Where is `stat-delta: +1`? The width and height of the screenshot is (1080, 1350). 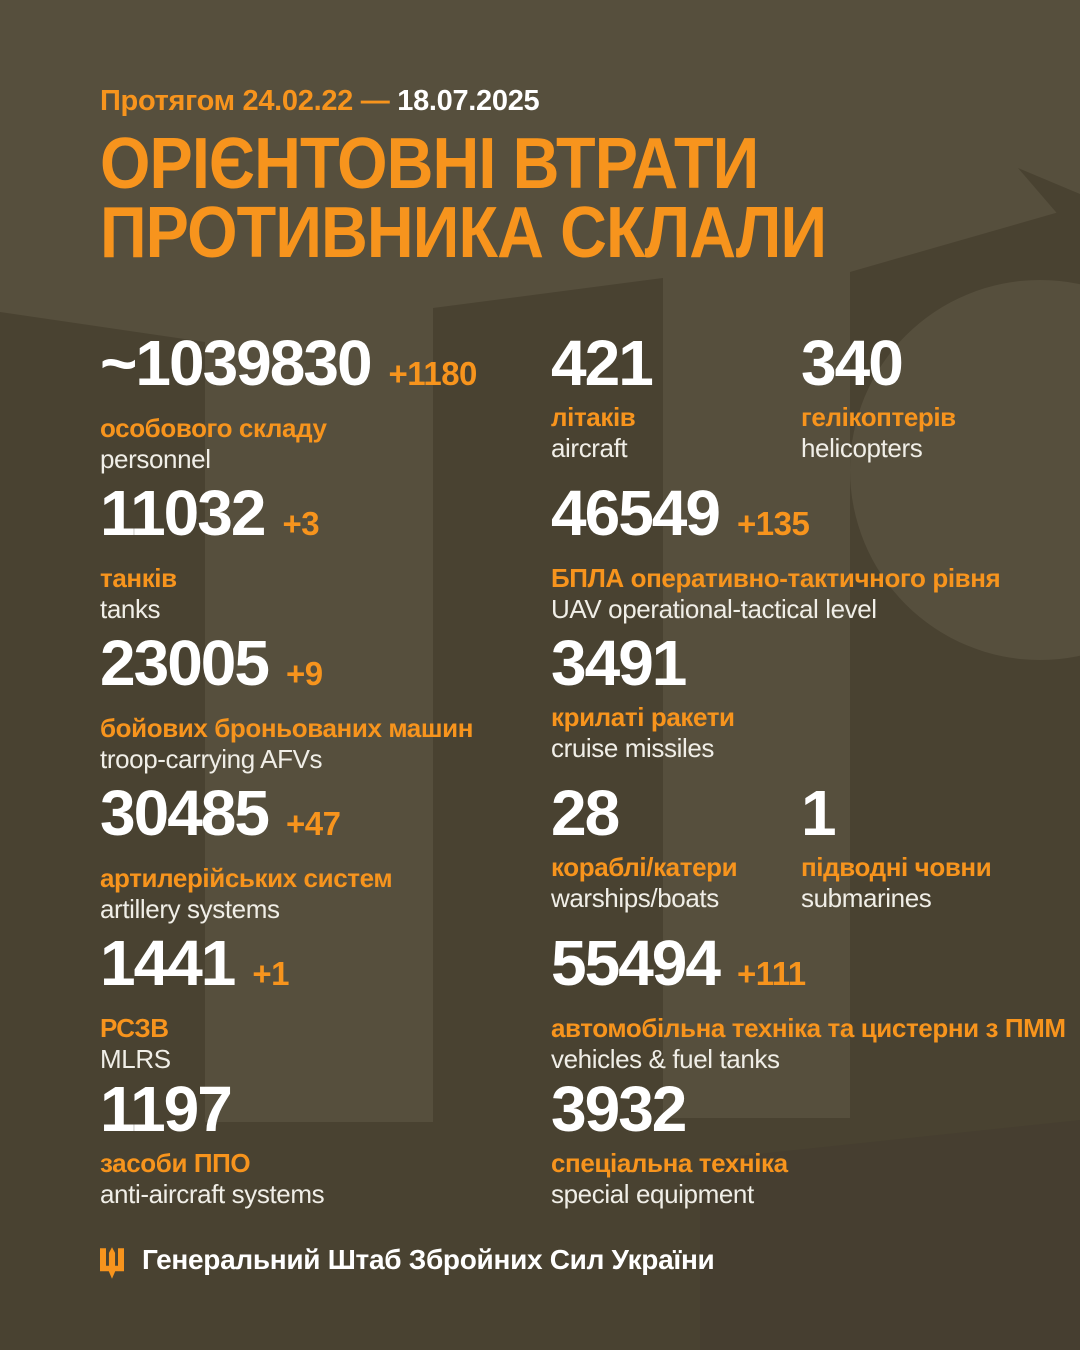
stat-delta: +1 is located at coordinates (270, 973).